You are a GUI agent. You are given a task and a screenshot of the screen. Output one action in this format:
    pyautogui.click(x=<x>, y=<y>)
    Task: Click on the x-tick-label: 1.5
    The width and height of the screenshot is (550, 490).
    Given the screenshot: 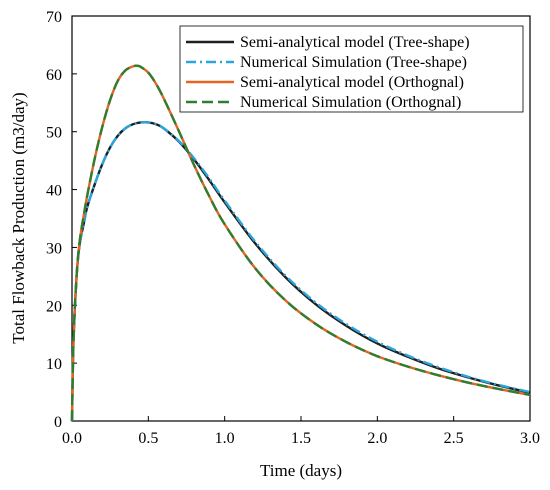 What is the action you would take?
    pyautogui.click(x=301, y=438)
    